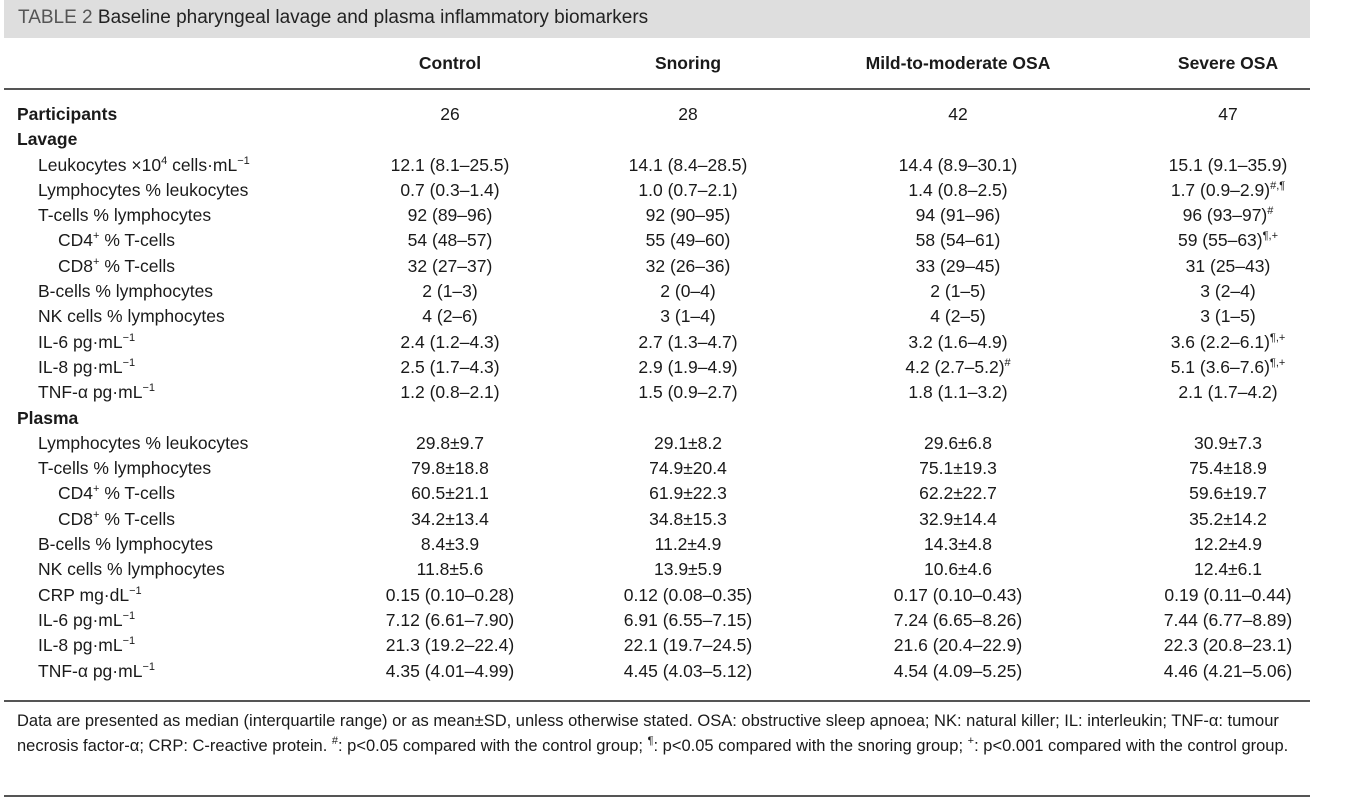 The width and height of the screenshot is (1354, 808). I want to click on cell-value: 12.1 (8.1–25.5), so click(450, 164).